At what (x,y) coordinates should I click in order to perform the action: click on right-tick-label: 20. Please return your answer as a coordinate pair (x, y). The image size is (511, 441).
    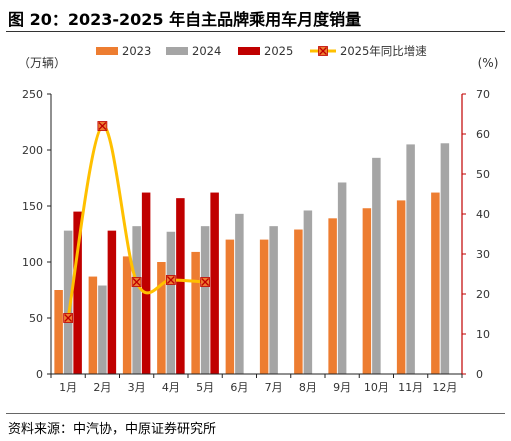
    Looking at the image, I should click on (483, 294).